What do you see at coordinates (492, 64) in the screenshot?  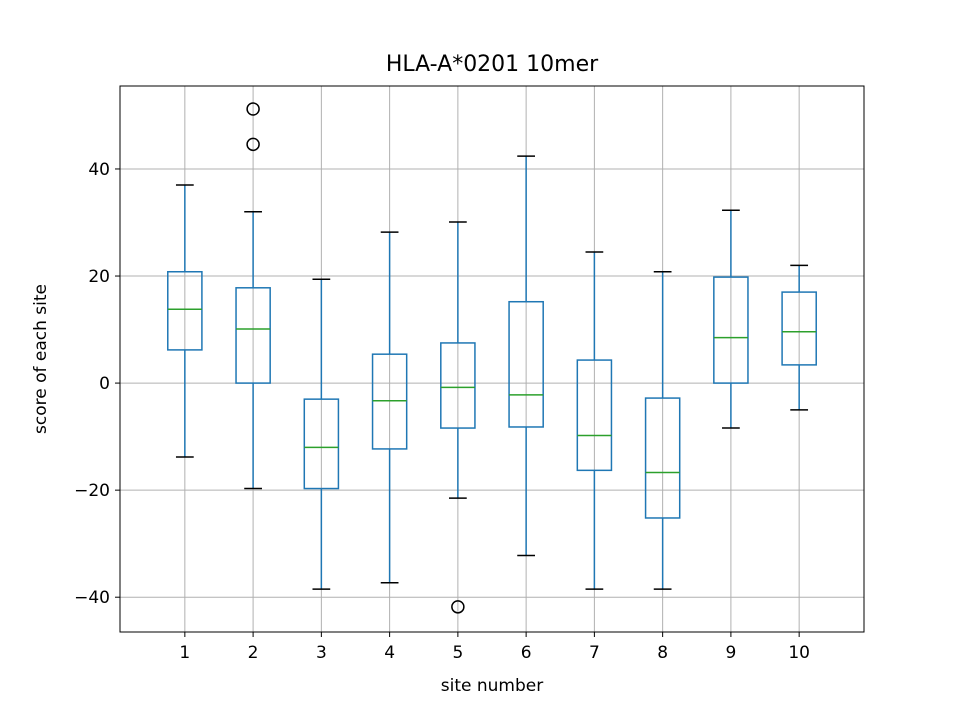 I see `chart-title: HLA-A*0201 10mer` at bounding box center [492, 64].